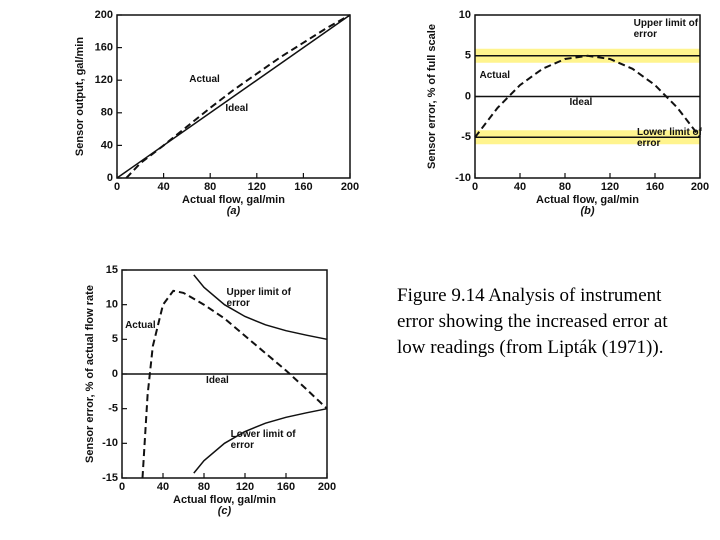 Image resolution: width=720 pixels, height=540 pixels. Describe the element at coordinates (112, 270) in the screenshot. I see `y-tick-label: 15` at that location.